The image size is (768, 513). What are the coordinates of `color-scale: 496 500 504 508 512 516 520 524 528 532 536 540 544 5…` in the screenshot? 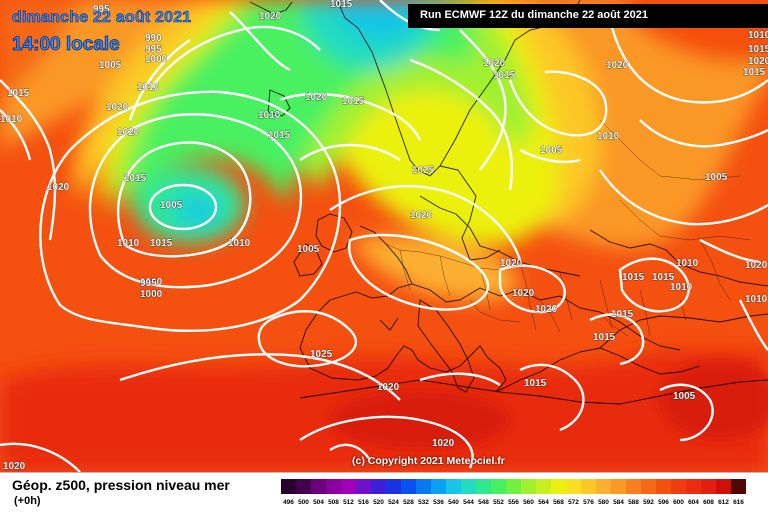 It's located at (513, 492).